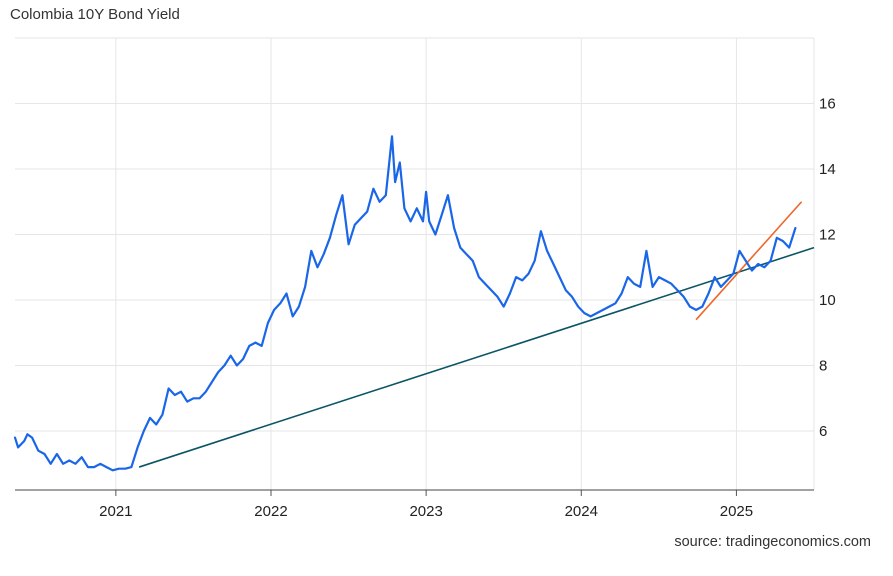  Describe the element at coordinates (827, 300) in the screenshot. I see `y-tick-label: 10` at that location.